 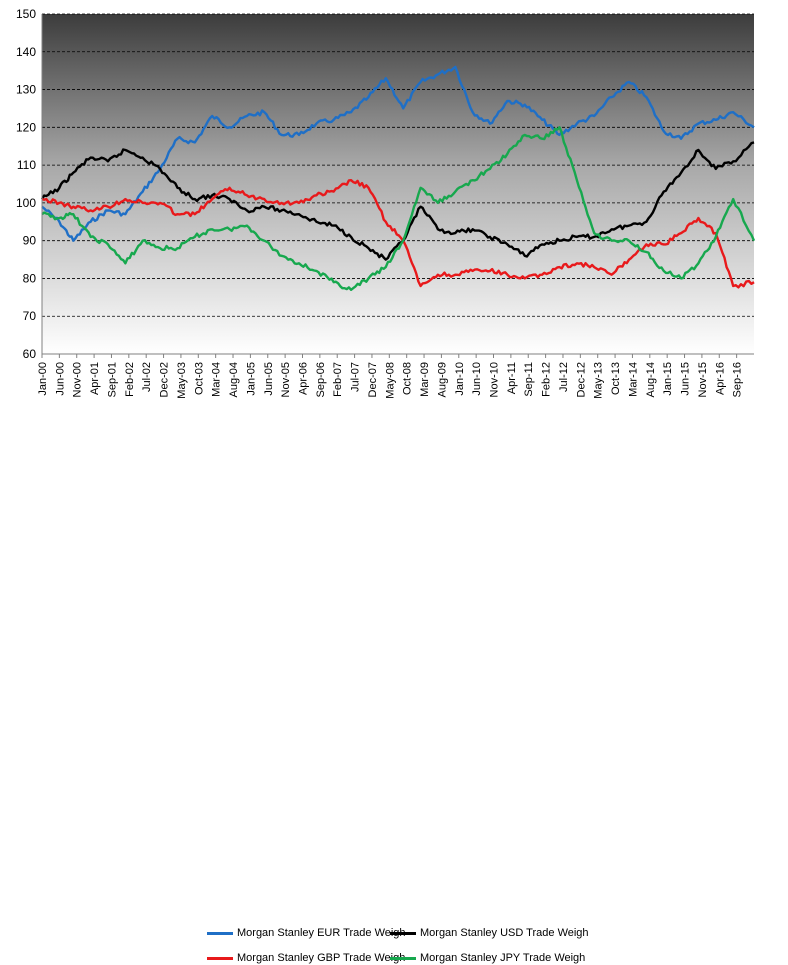 What do you see at coordinates (442, 379) in the screenshot?
I see `x-tick-label: Aug-09` at bounding box center [442, 379].